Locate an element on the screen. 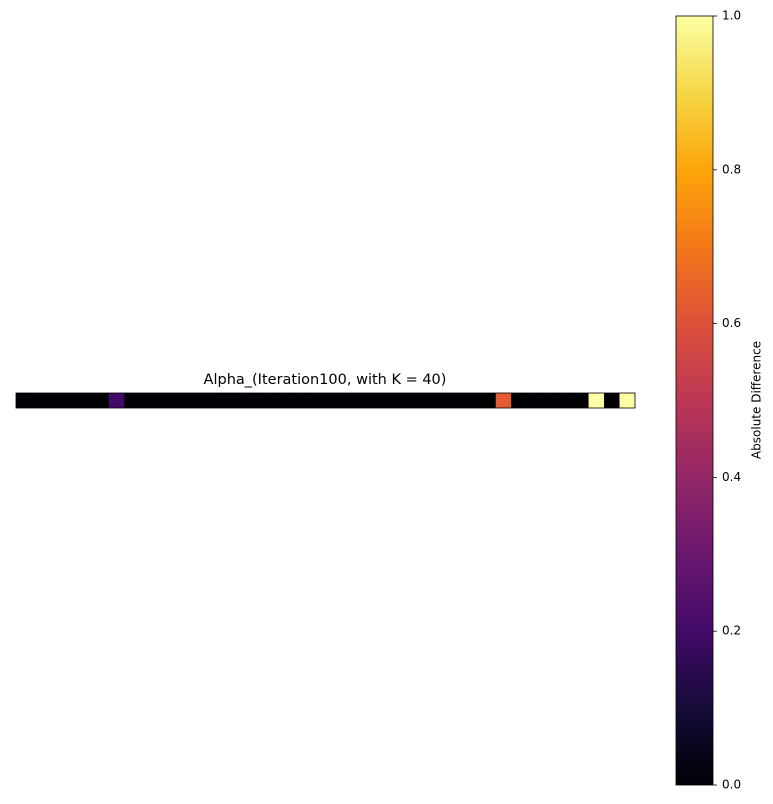  heatmap-frame is located at coordinates (325, 400).